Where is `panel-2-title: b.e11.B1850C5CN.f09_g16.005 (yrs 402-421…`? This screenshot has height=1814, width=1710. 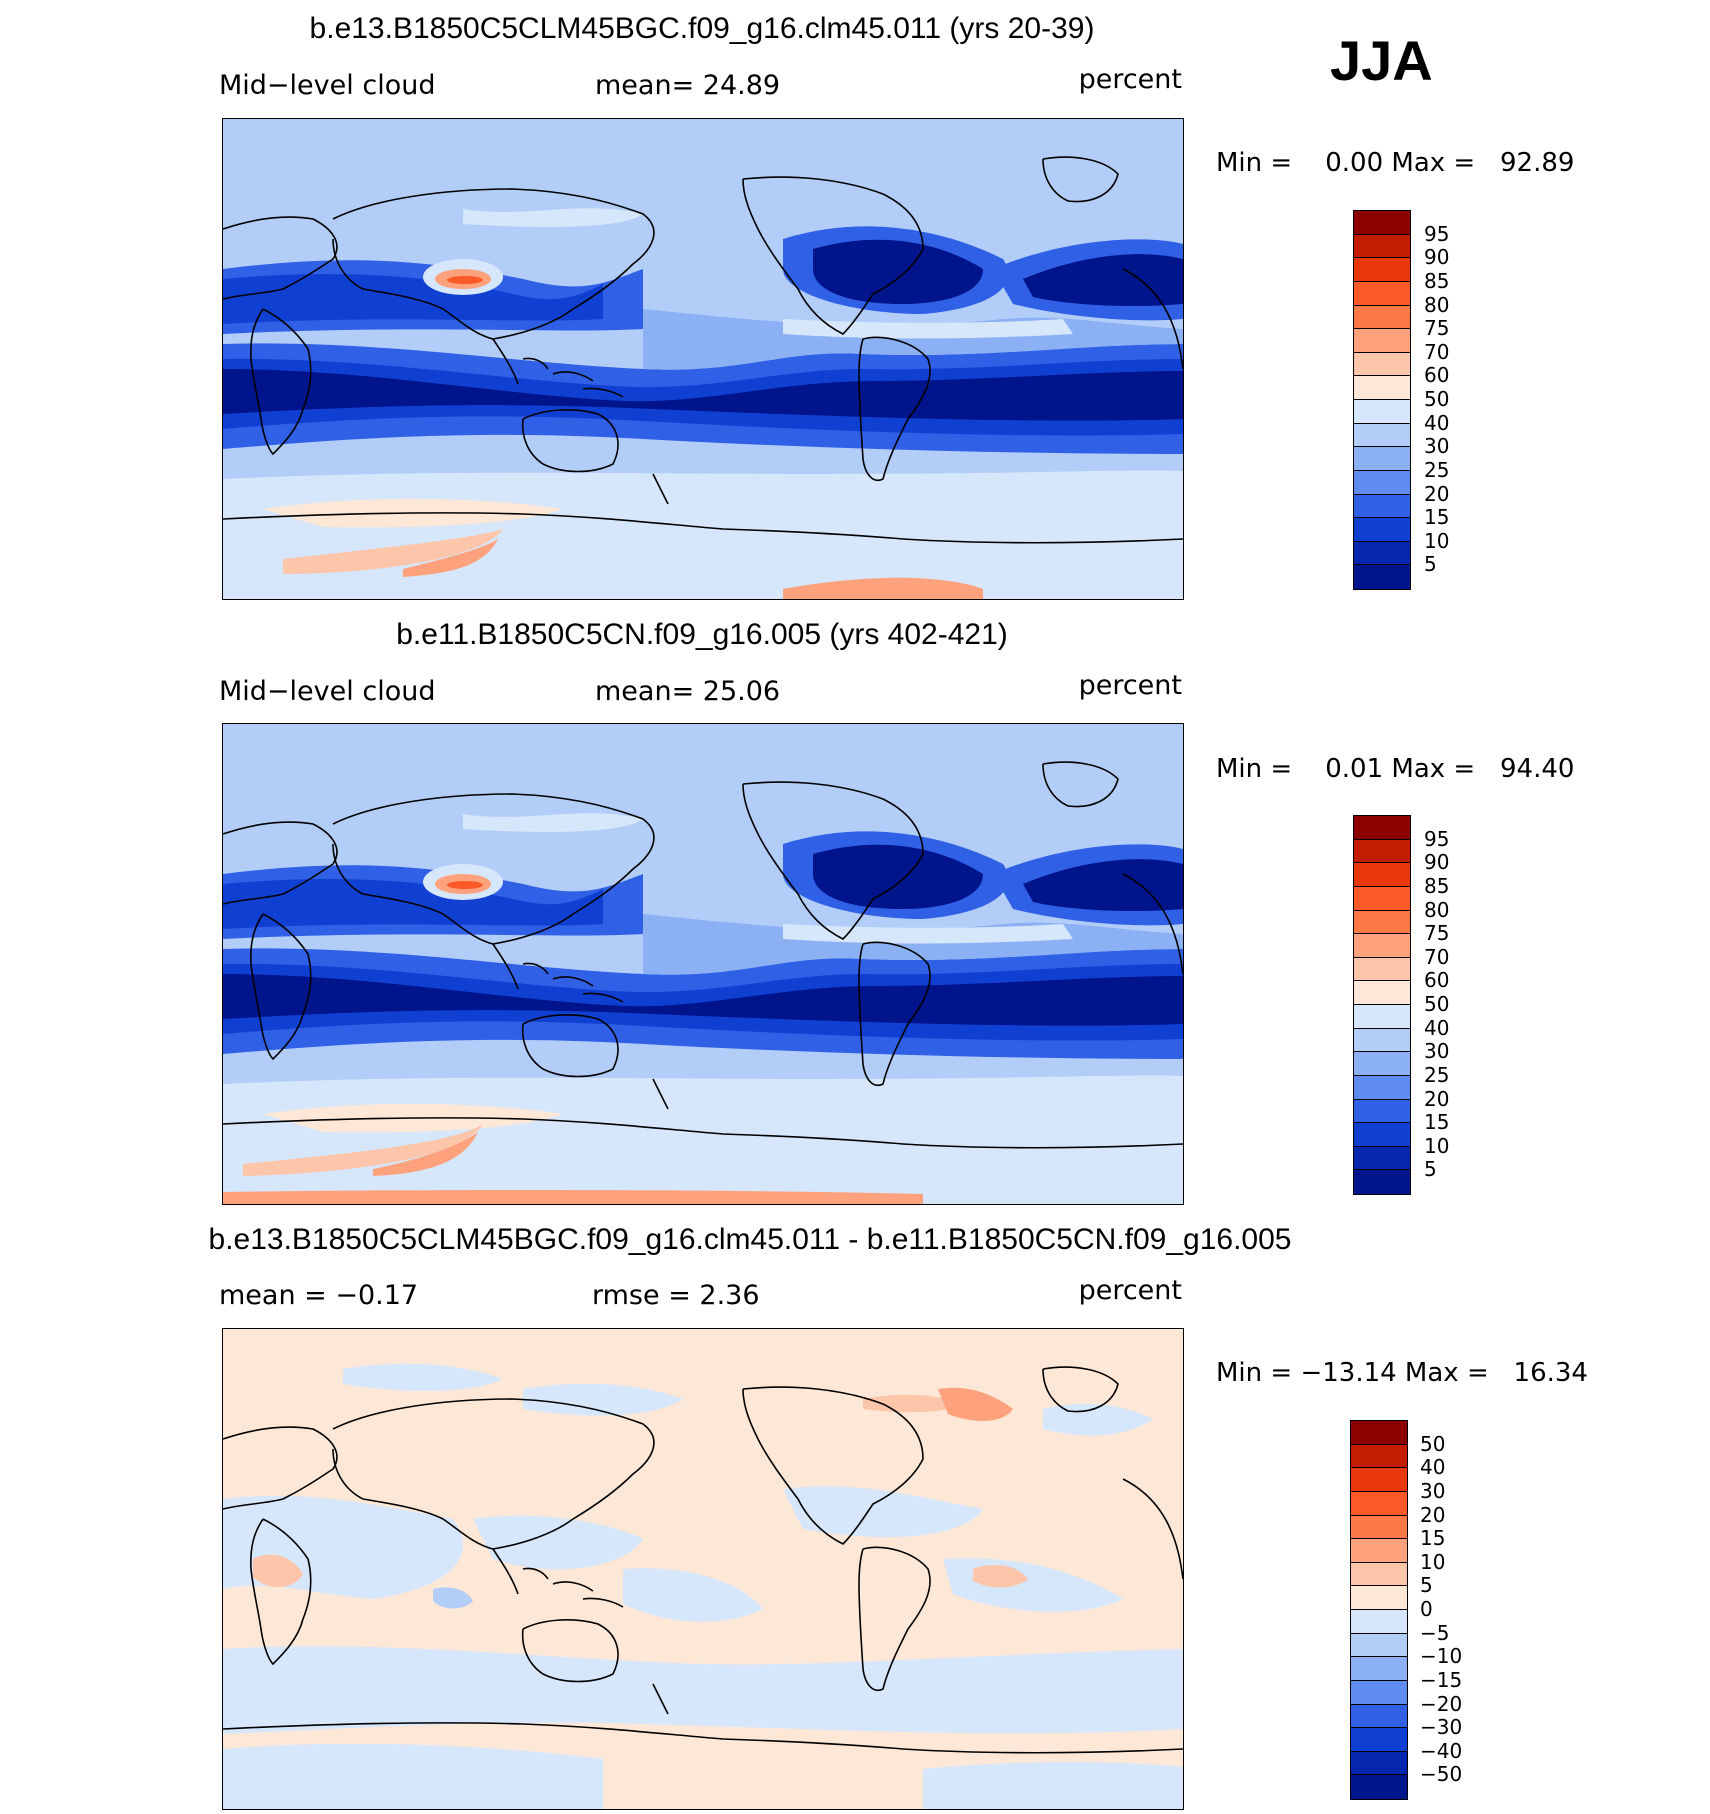
panel-2-title: b.e11.B1850C5CN.f09_g16.005 (yrs 402-421… is located at coordinates (702, 634).